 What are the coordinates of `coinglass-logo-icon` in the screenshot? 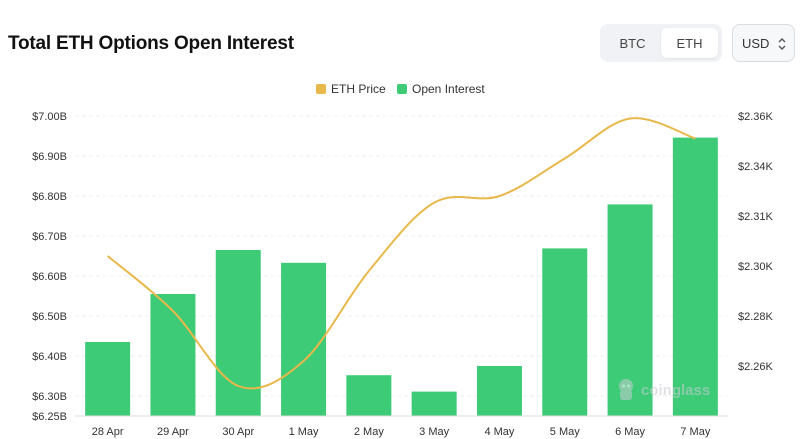 It's located at (626, 389).